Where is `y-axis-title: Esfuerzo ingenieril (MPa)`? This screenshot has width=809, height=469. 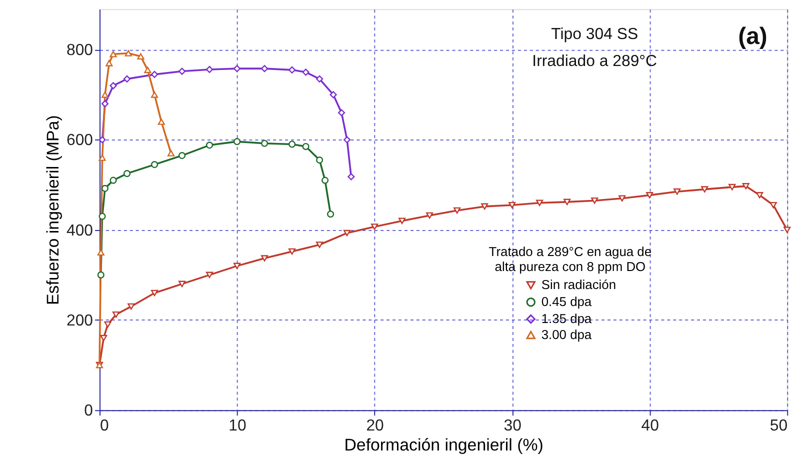 y-axis-title: Esfuerzo ingenieril (MPa) is located at coordinates (53, 210).